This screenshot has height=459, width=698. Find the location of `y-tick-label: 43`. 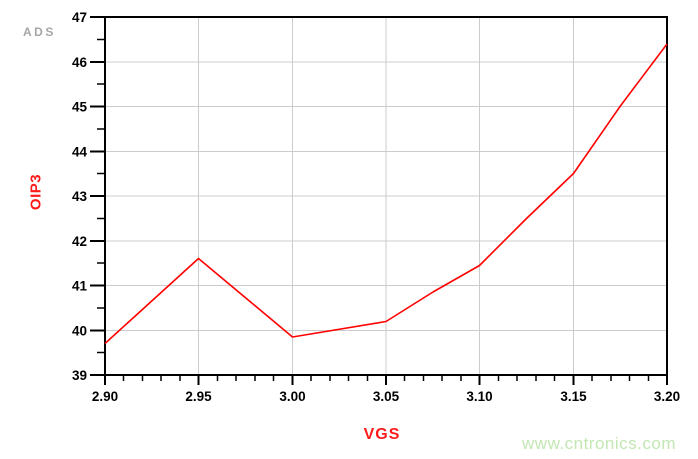

y-tick-label: 43 is located at coordinates (80, 196).